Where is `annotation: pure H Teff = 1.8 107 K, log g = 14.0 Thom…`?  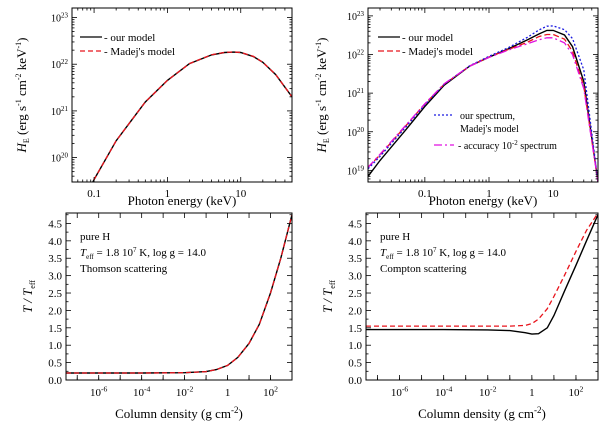 annotation: pure H Teff = 1.8 107 K, log g = 14.0 Thom… is located at coordinates (143, 253).